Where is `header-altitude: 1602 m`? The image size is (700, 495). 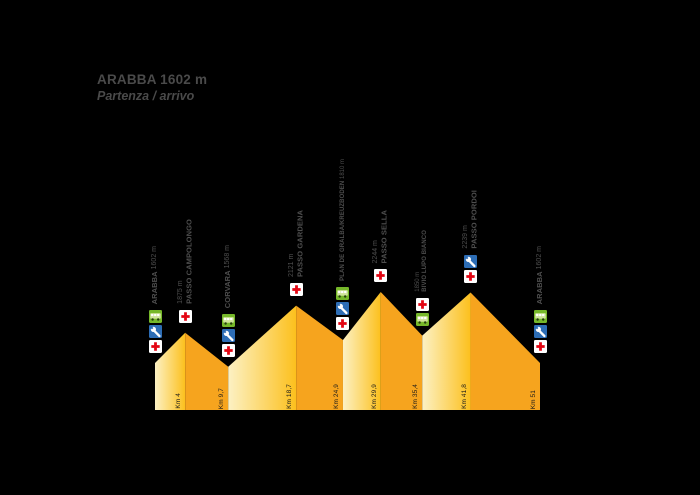 header-altitude: 1602 m is located at coordinates (184, 79).